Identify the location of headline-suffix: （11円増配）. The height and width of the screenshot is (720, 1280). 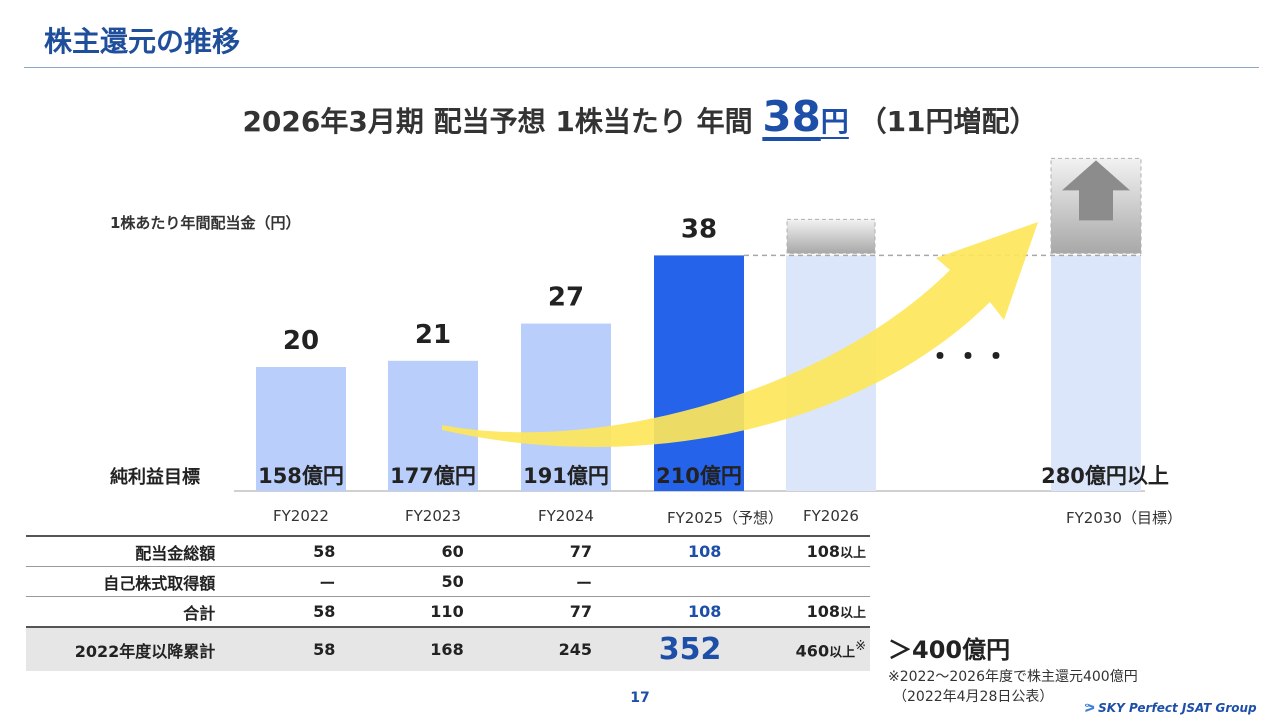
(948, 121).